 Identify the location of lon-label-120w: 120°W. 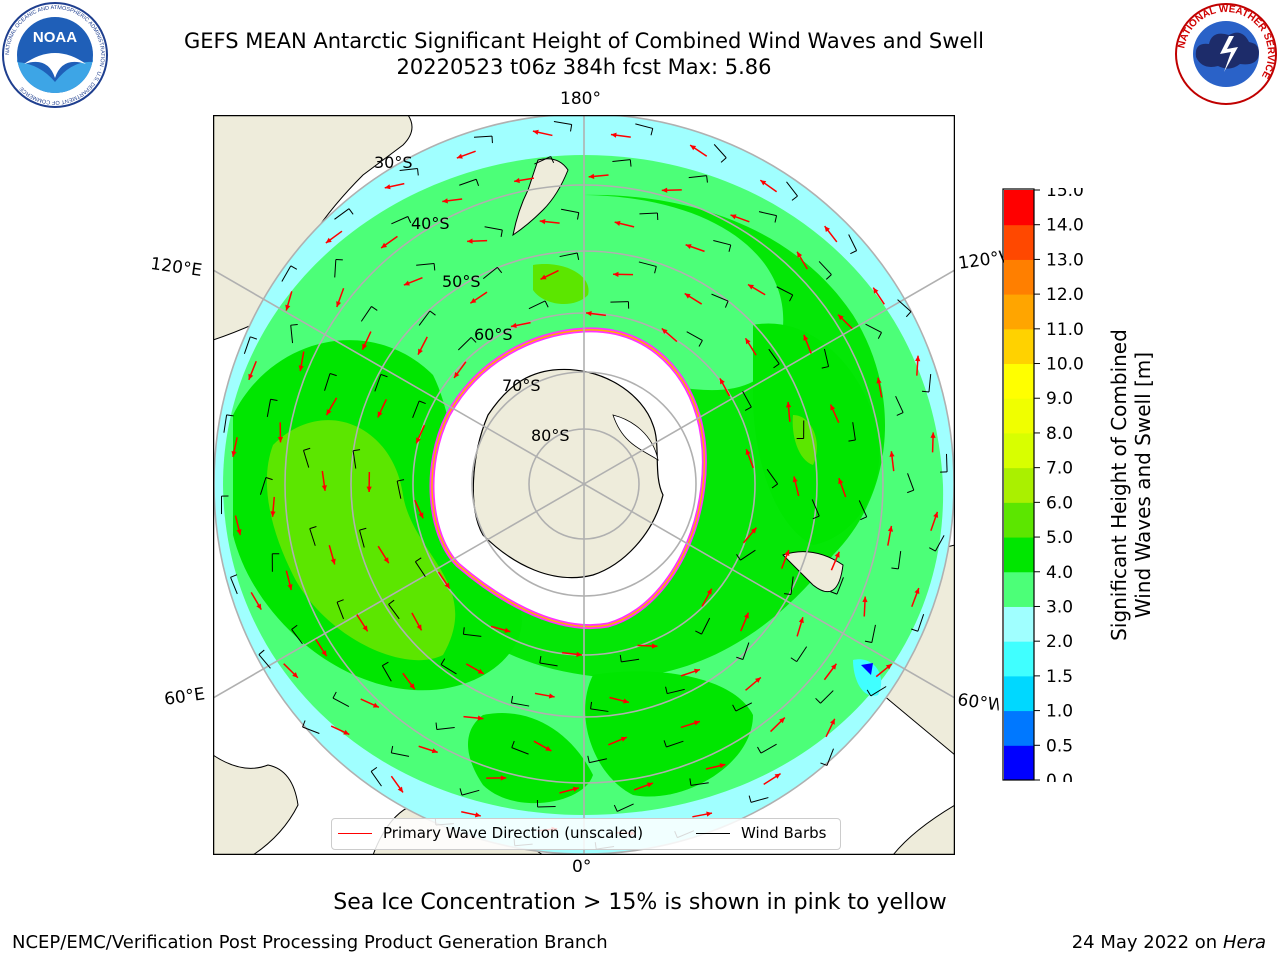
(982, 260).